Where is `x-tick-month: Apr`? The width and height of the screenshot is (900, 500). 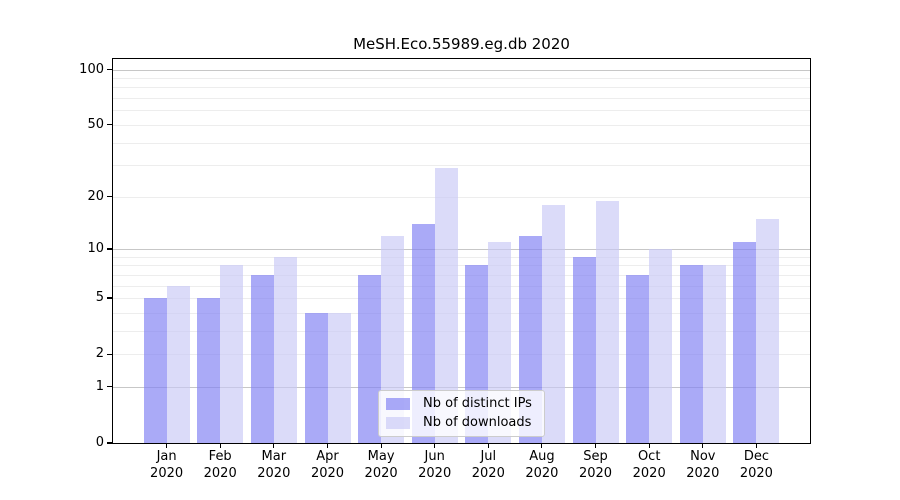 x-tick-month: Apr is located at coordinates (327, 456).